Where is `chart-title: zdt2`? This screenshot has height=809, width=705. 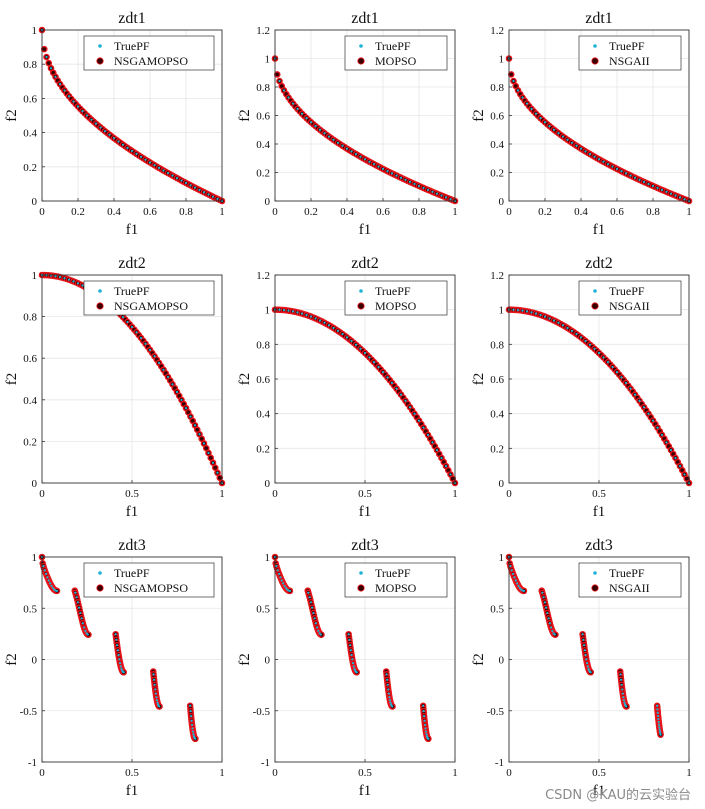 chart-title: zdt2 is located at coordinates (365, 263).